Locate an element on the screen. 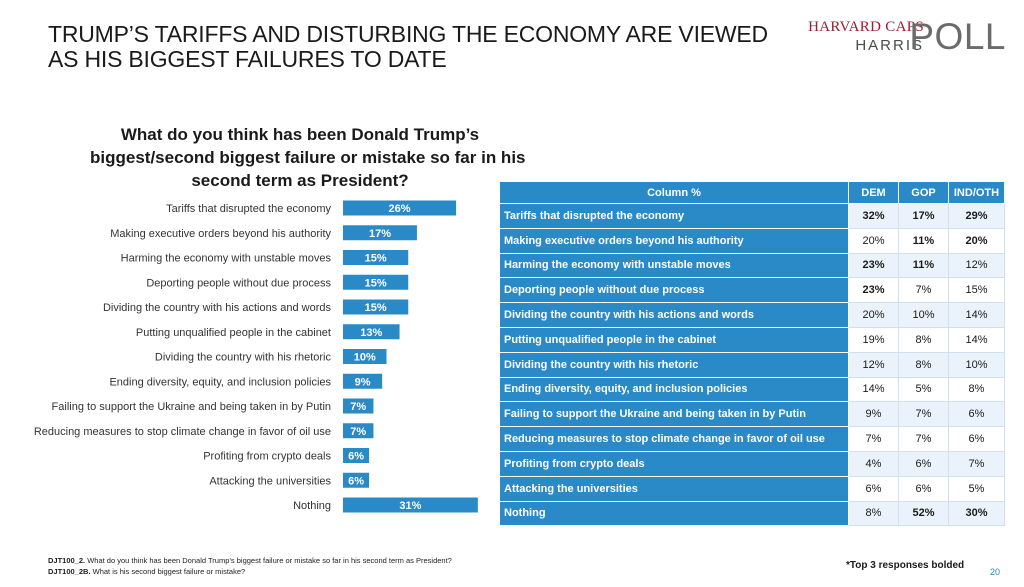  header-dem: DEM is located at coordinates (873, 192).